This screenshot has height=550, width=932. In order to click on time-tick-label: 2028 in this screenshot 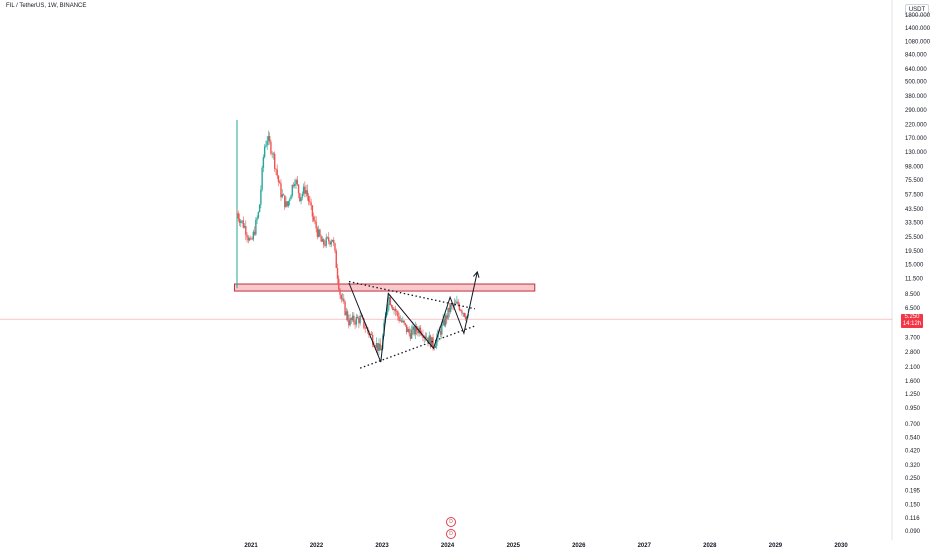, I will do `click(710, 546)`.